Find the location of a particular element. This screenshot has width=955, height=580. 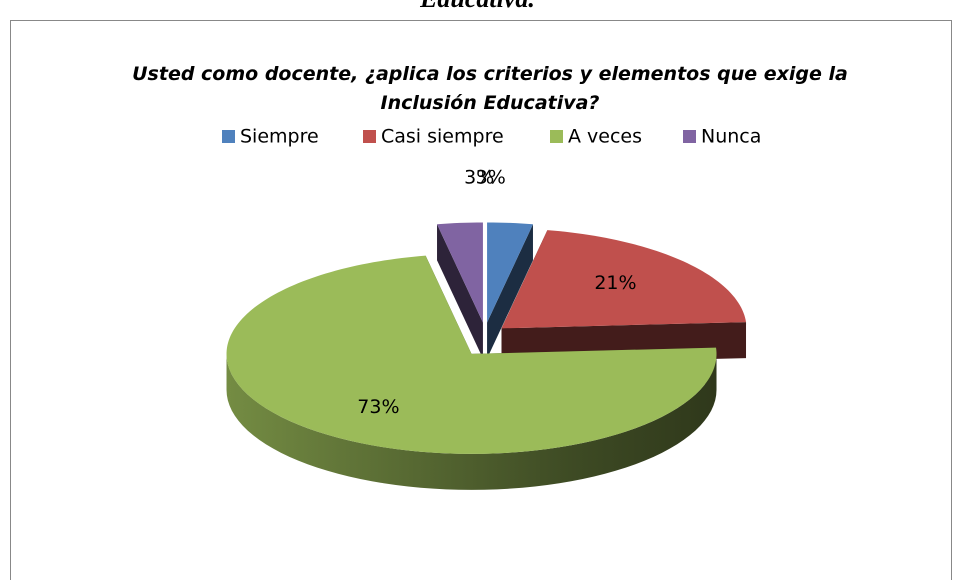

legend-label: A veces is located at coordinates (605, 137).